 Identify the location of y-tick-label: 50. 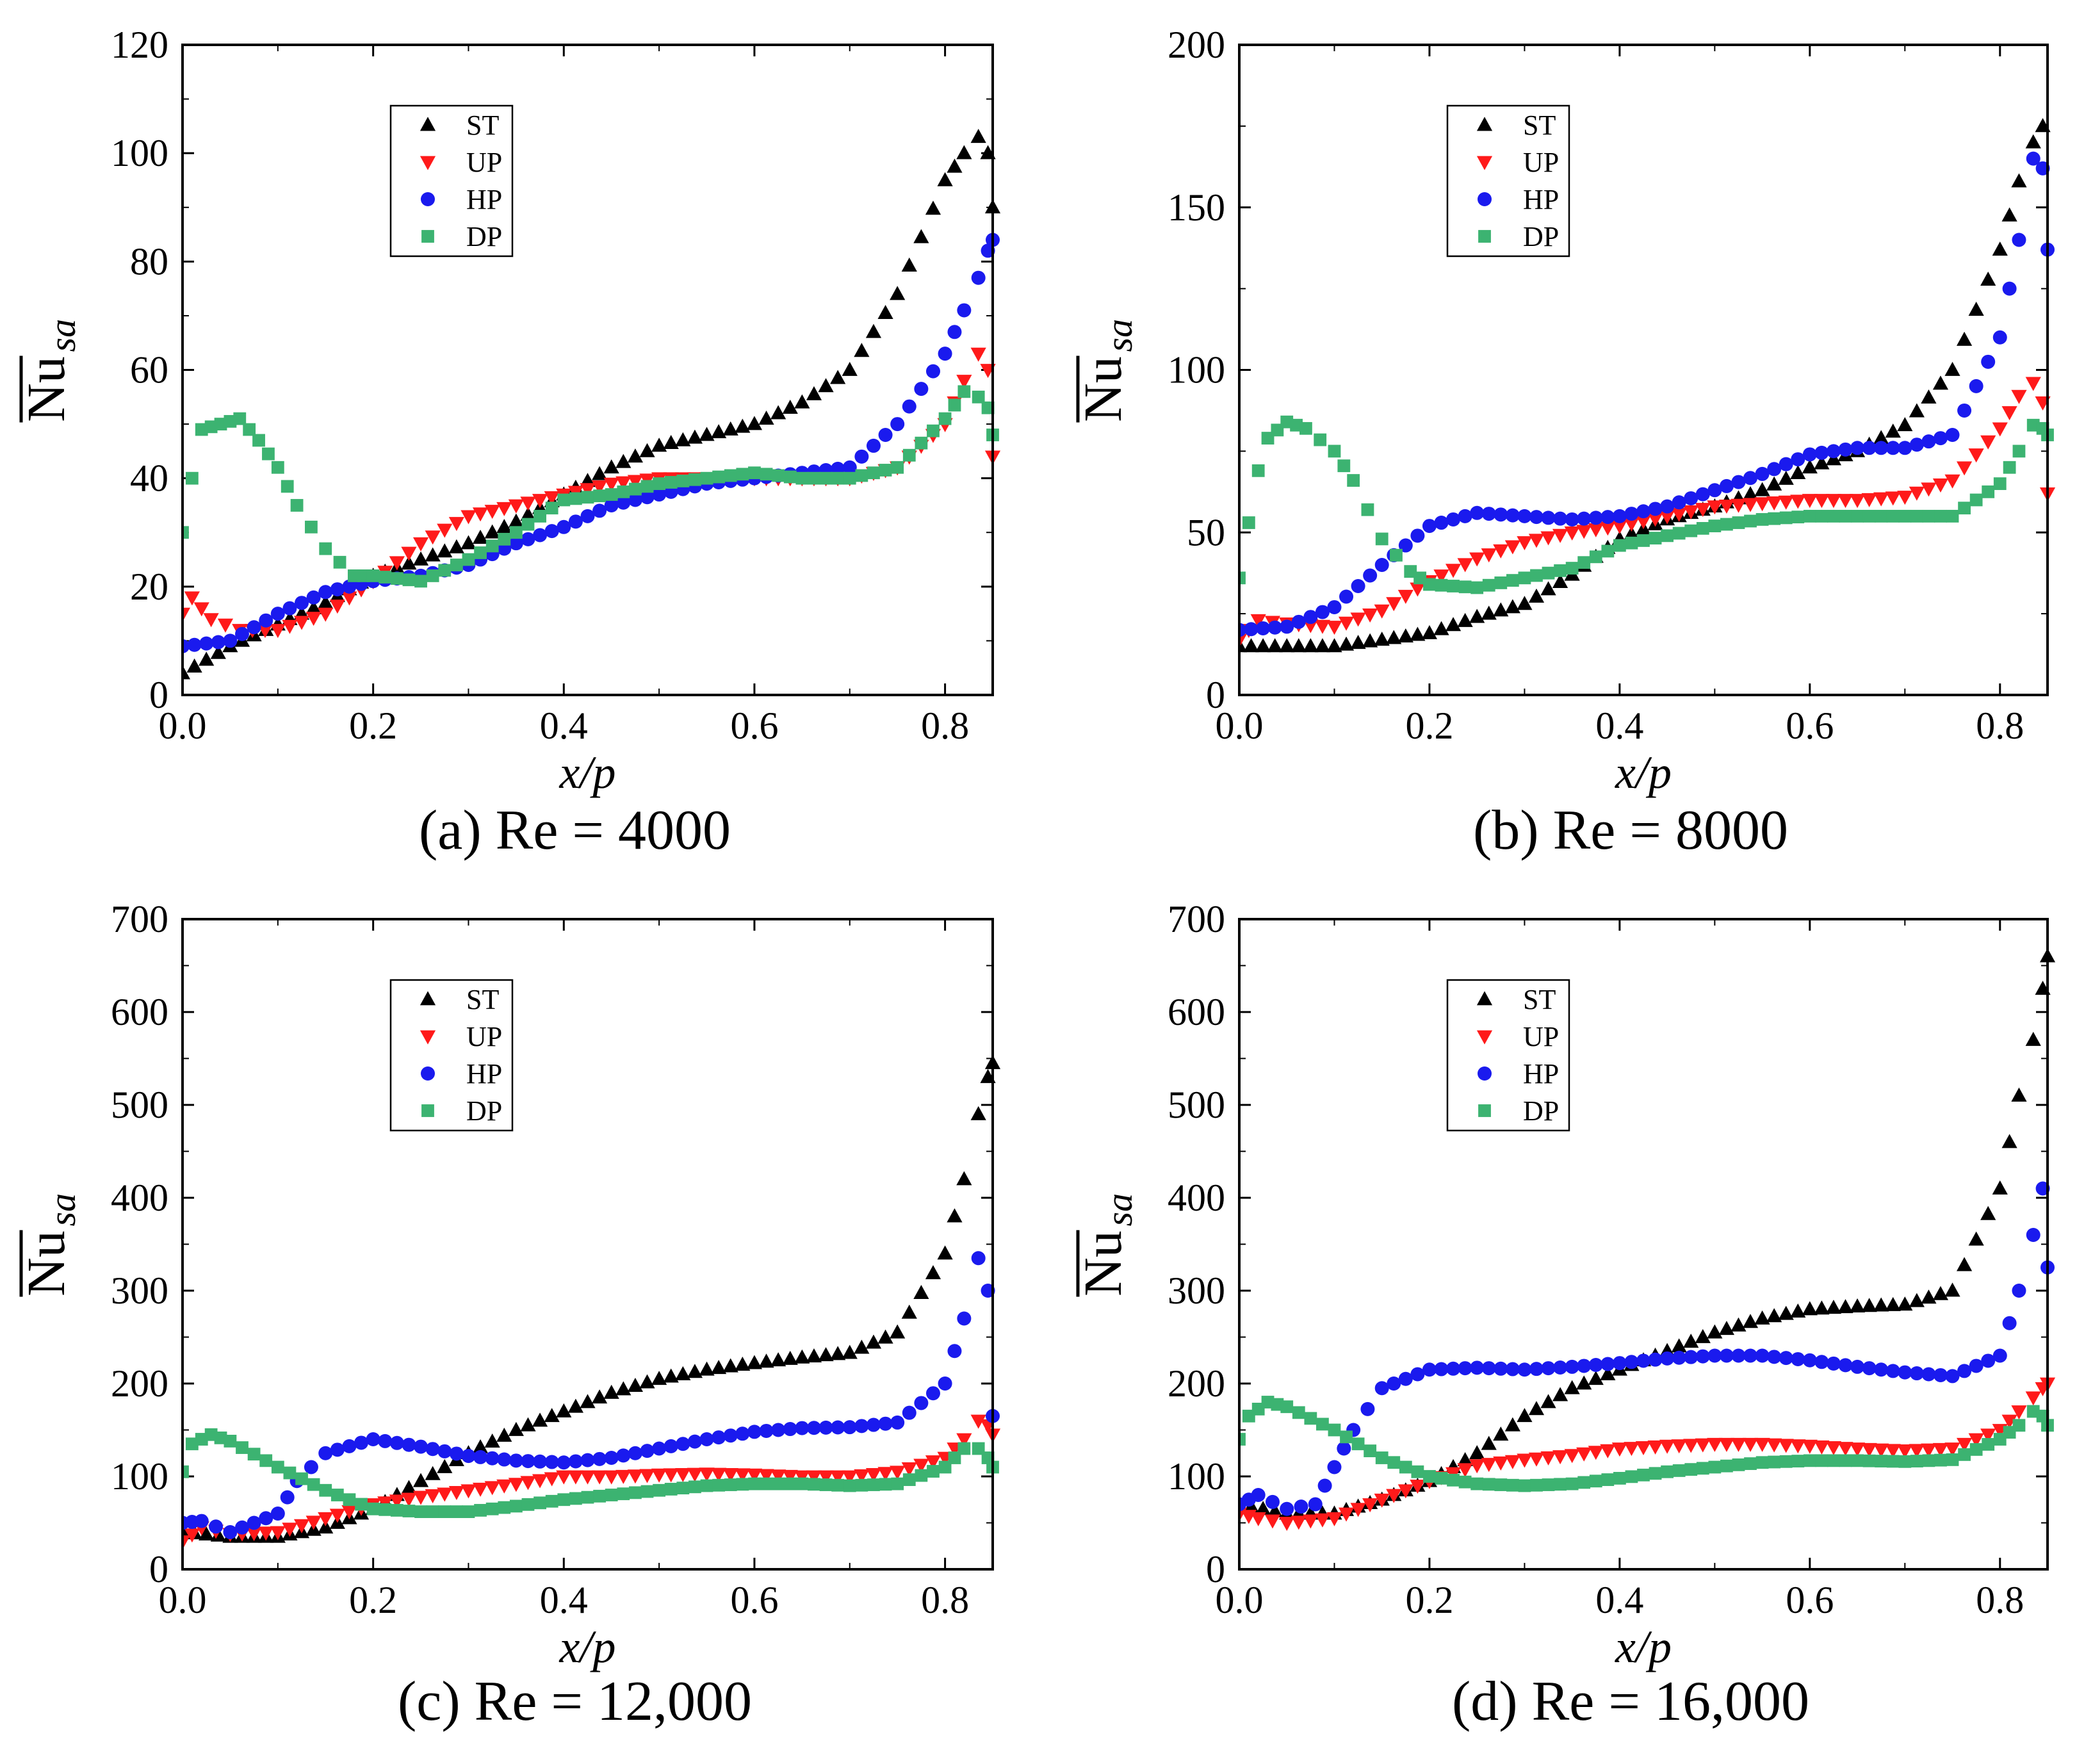
(1206, 532).